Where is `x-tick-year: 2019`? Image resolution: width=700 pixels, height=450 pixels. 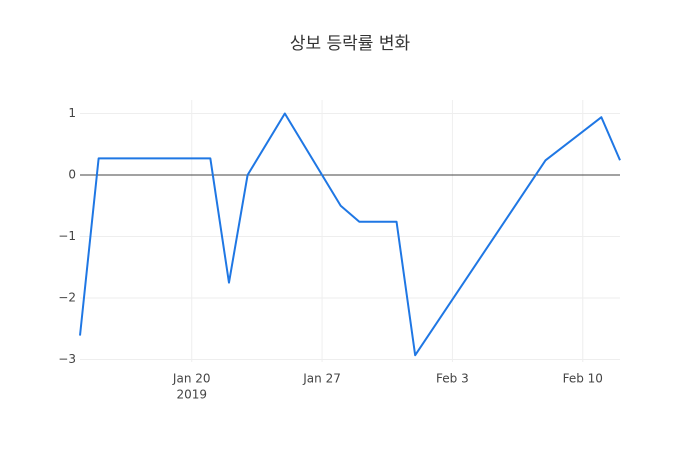
x-tick-year: 2019 is located at coordinates (191, 395).